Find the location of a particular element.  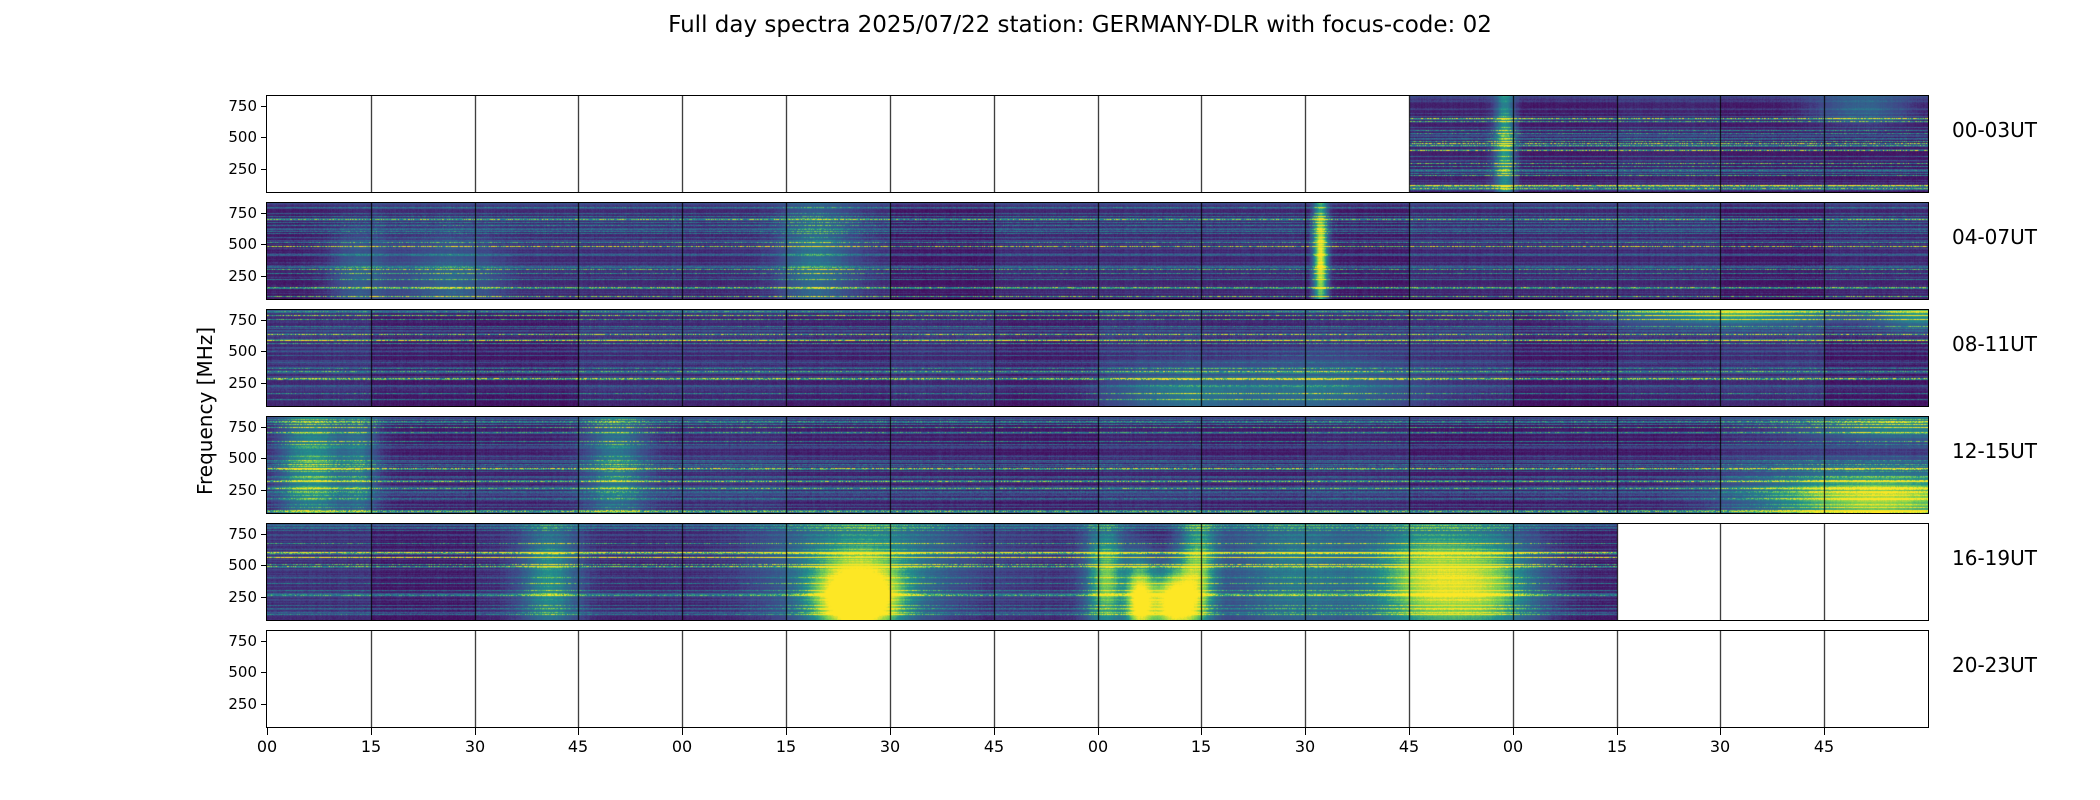

spectrogram-panel-1: 750 500 250 04-07UT is located at coordinates (1132, 251).